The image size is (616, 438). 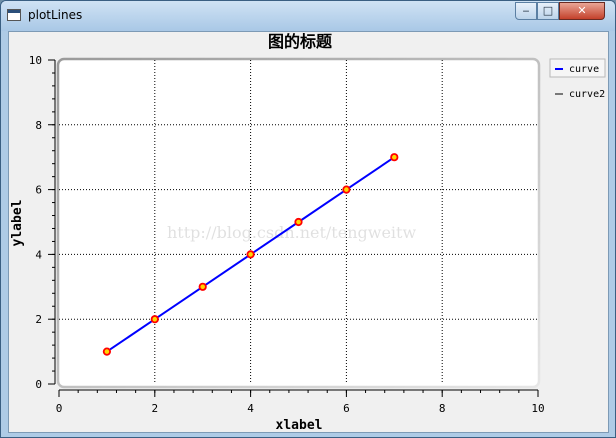 I want to click on x-tick-label: 10, so click(x=537, y=408).